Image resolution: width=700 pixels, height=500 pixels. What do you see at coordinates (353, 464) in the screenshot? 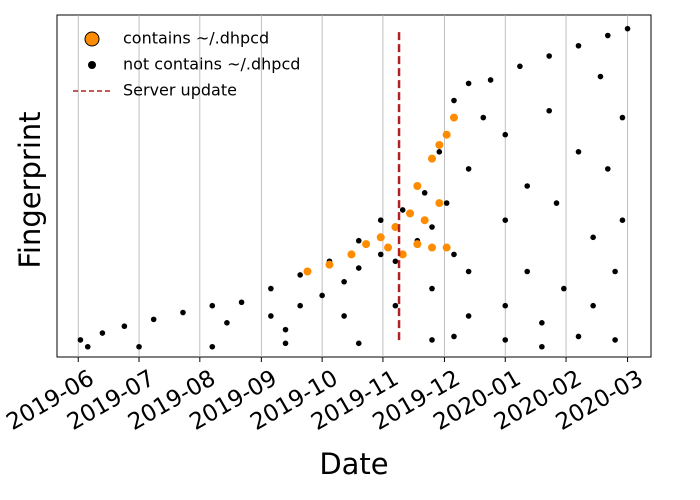
I see `x-axis-label: Date` at bounding box center [353, 464].